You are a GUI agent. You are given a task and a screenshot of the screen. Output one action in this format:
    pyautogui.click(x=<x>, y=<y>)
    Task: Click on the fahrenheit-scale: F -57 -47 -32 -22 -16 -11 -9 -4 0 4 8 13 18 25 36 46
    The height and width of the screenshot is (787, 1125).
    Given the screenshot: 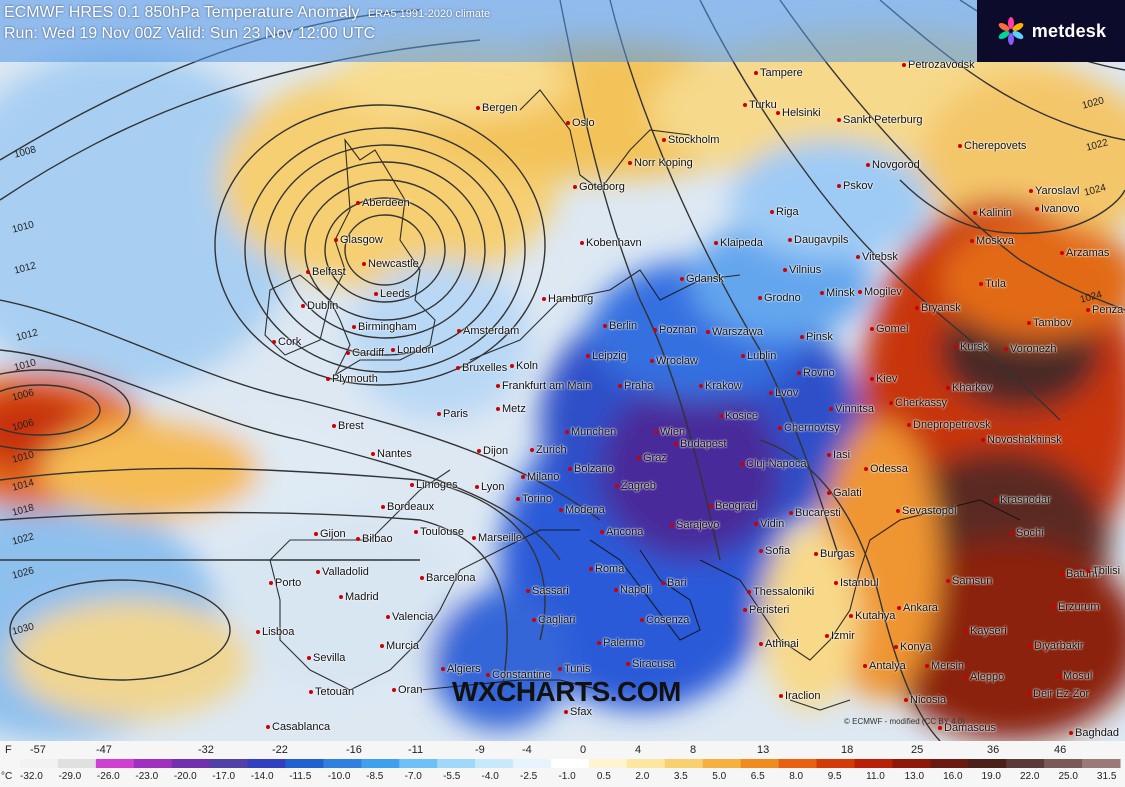 What is the action you would take?
    pyautogui.click(x=562, y=750)
    